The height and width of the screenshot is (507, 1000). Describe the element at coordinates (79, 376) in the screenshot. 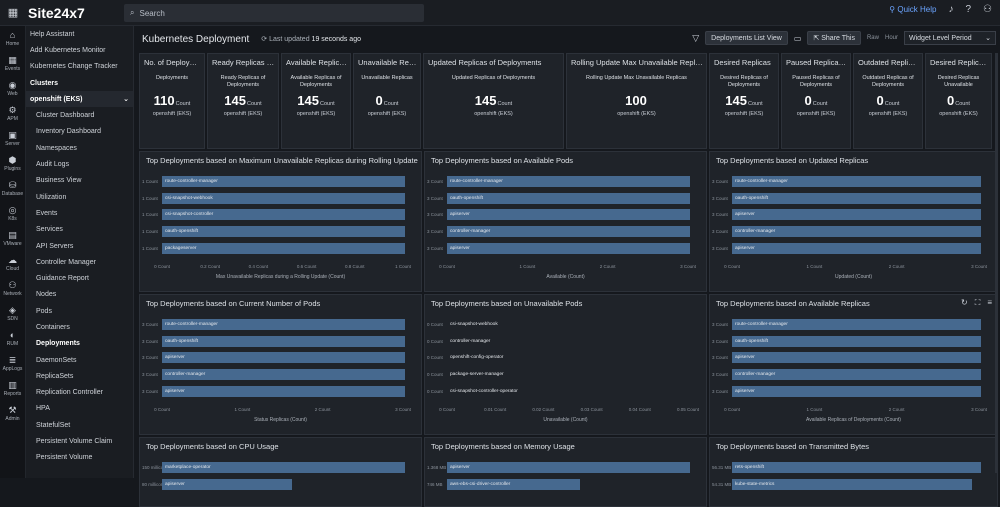

I see `sidebar-item: ReplicaSets` at that location.